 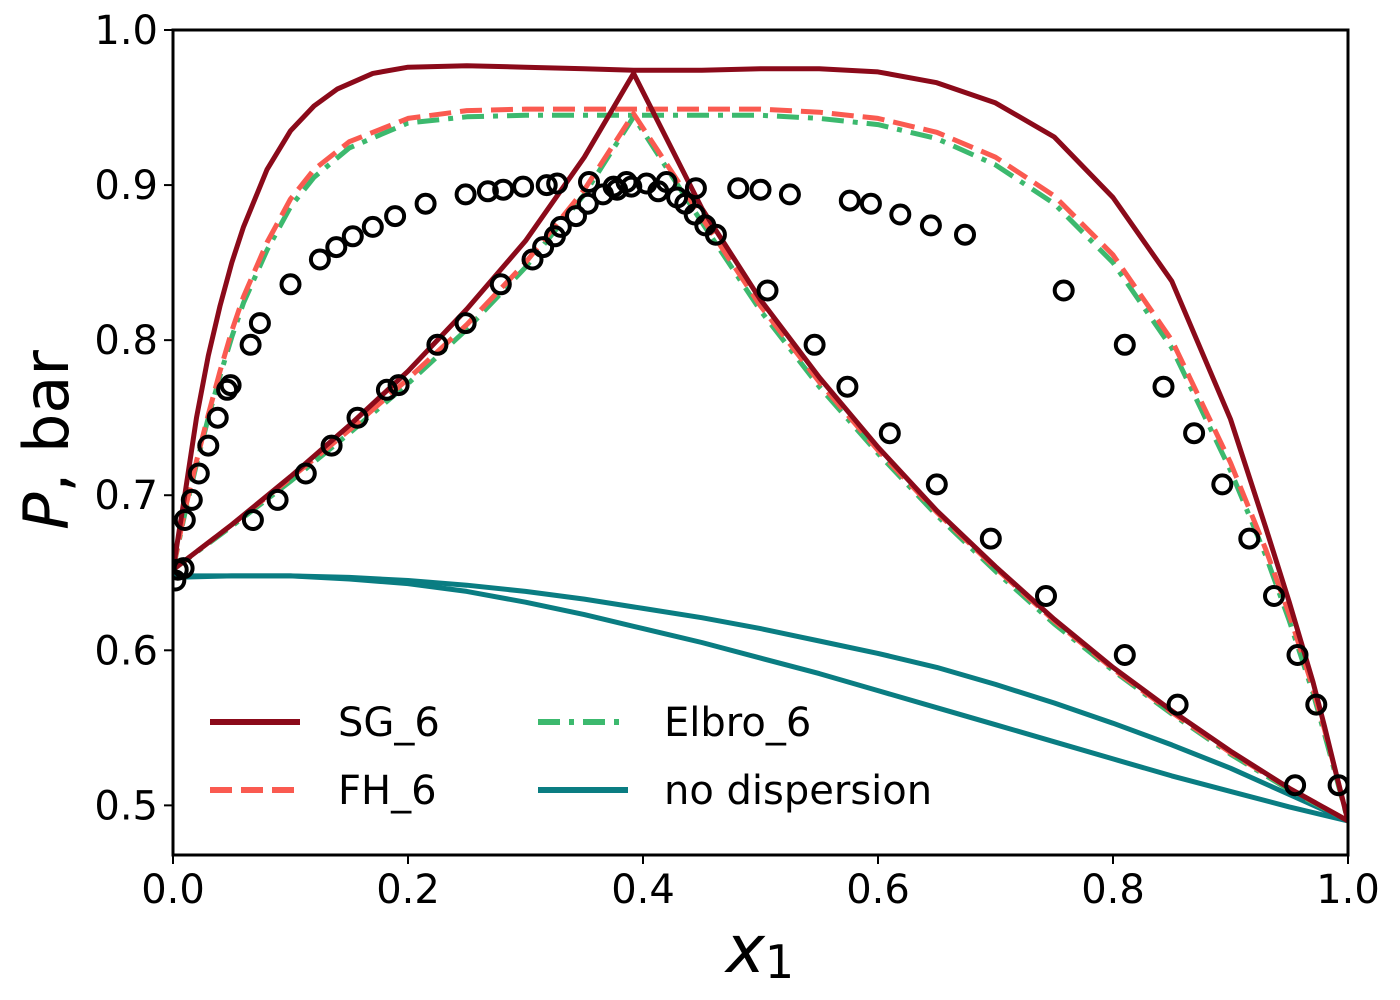 I want to click on y-axis-label: P, bar, so click(x=46, y=440).